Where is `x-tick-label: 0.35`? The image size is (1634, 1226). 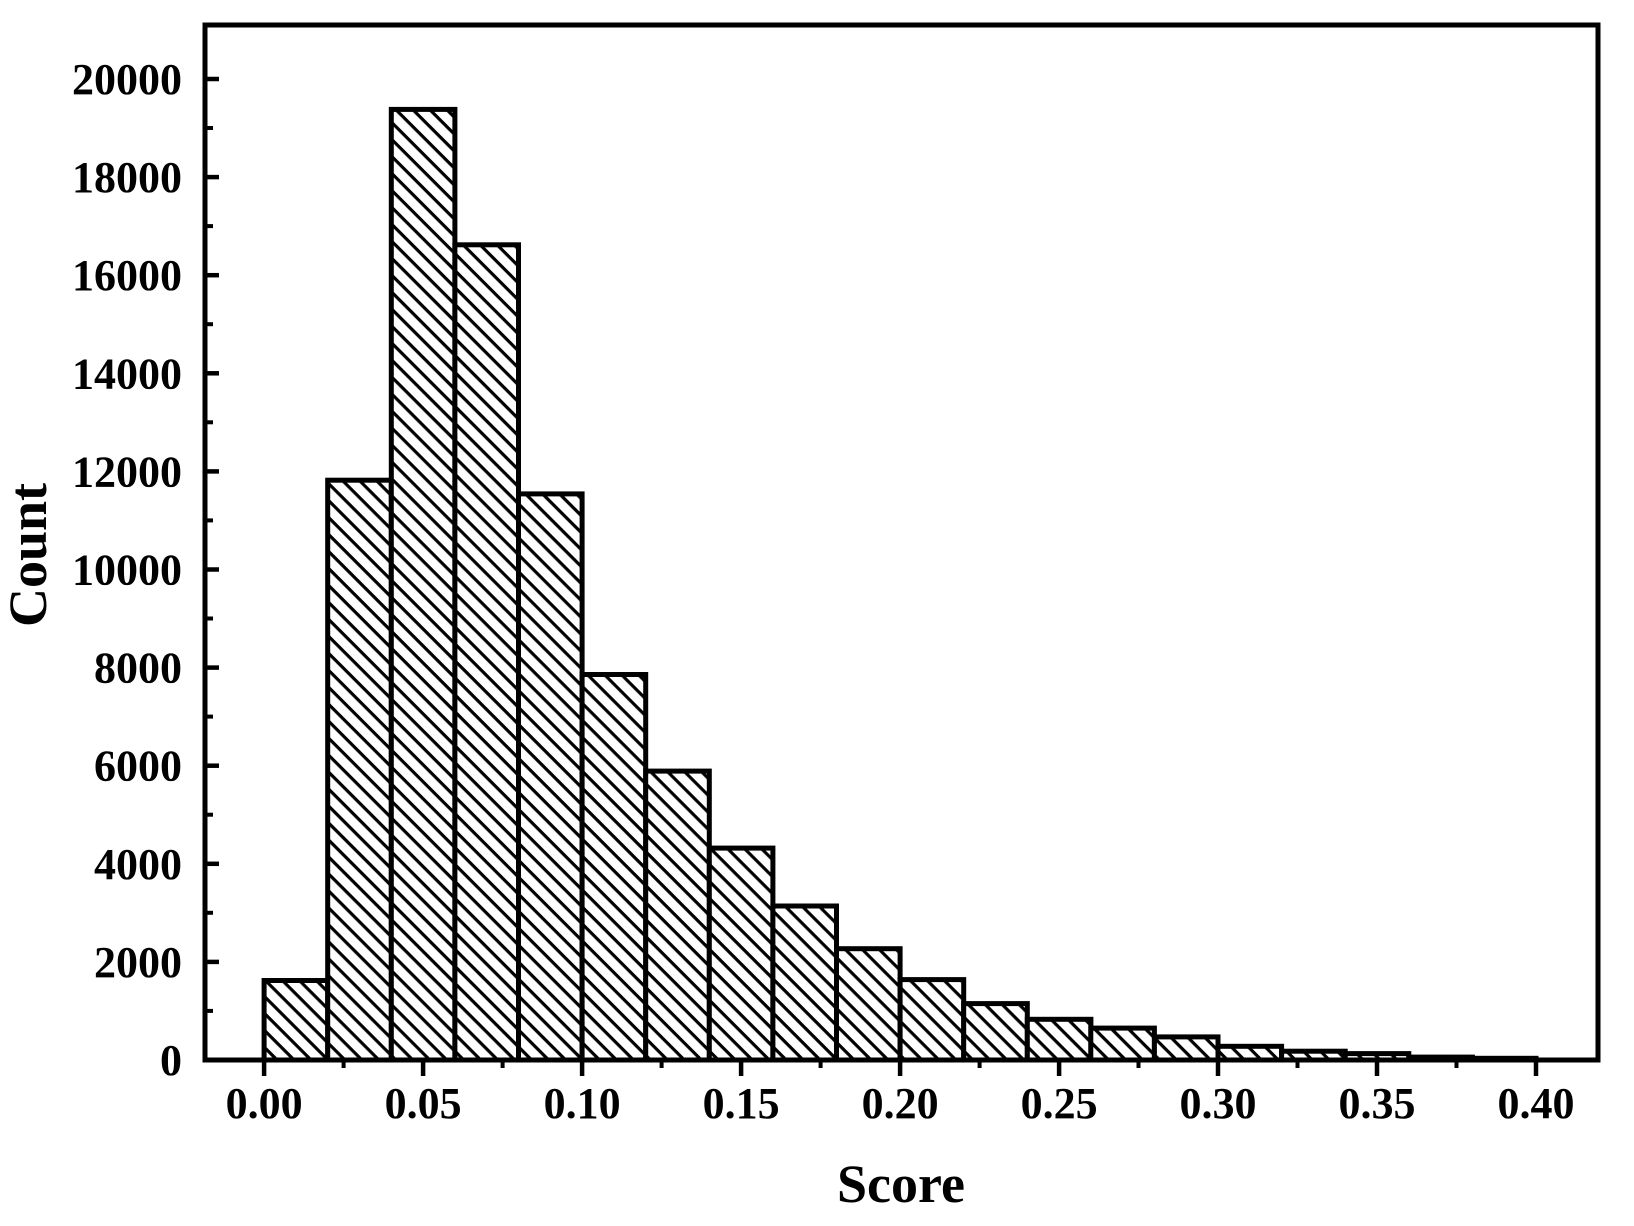 x-tick-label: 0.35 is located at coordinates (1377, 1103).